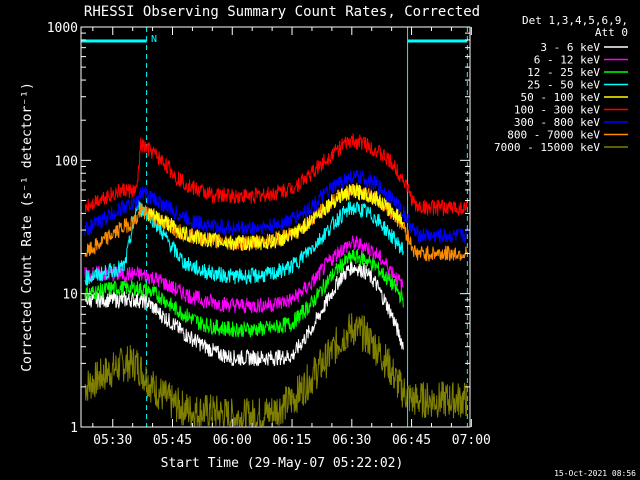 Image resolution: width=640 pixels, height=480 pixels. I want to click on night-annotation: N, so click(154, 39).